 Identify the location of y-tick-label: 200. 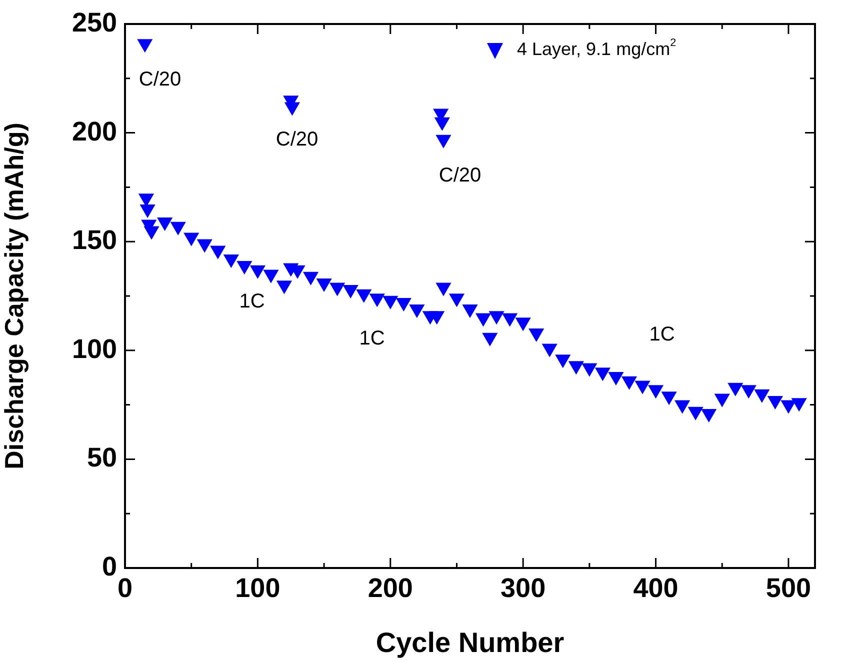
(94, 131).